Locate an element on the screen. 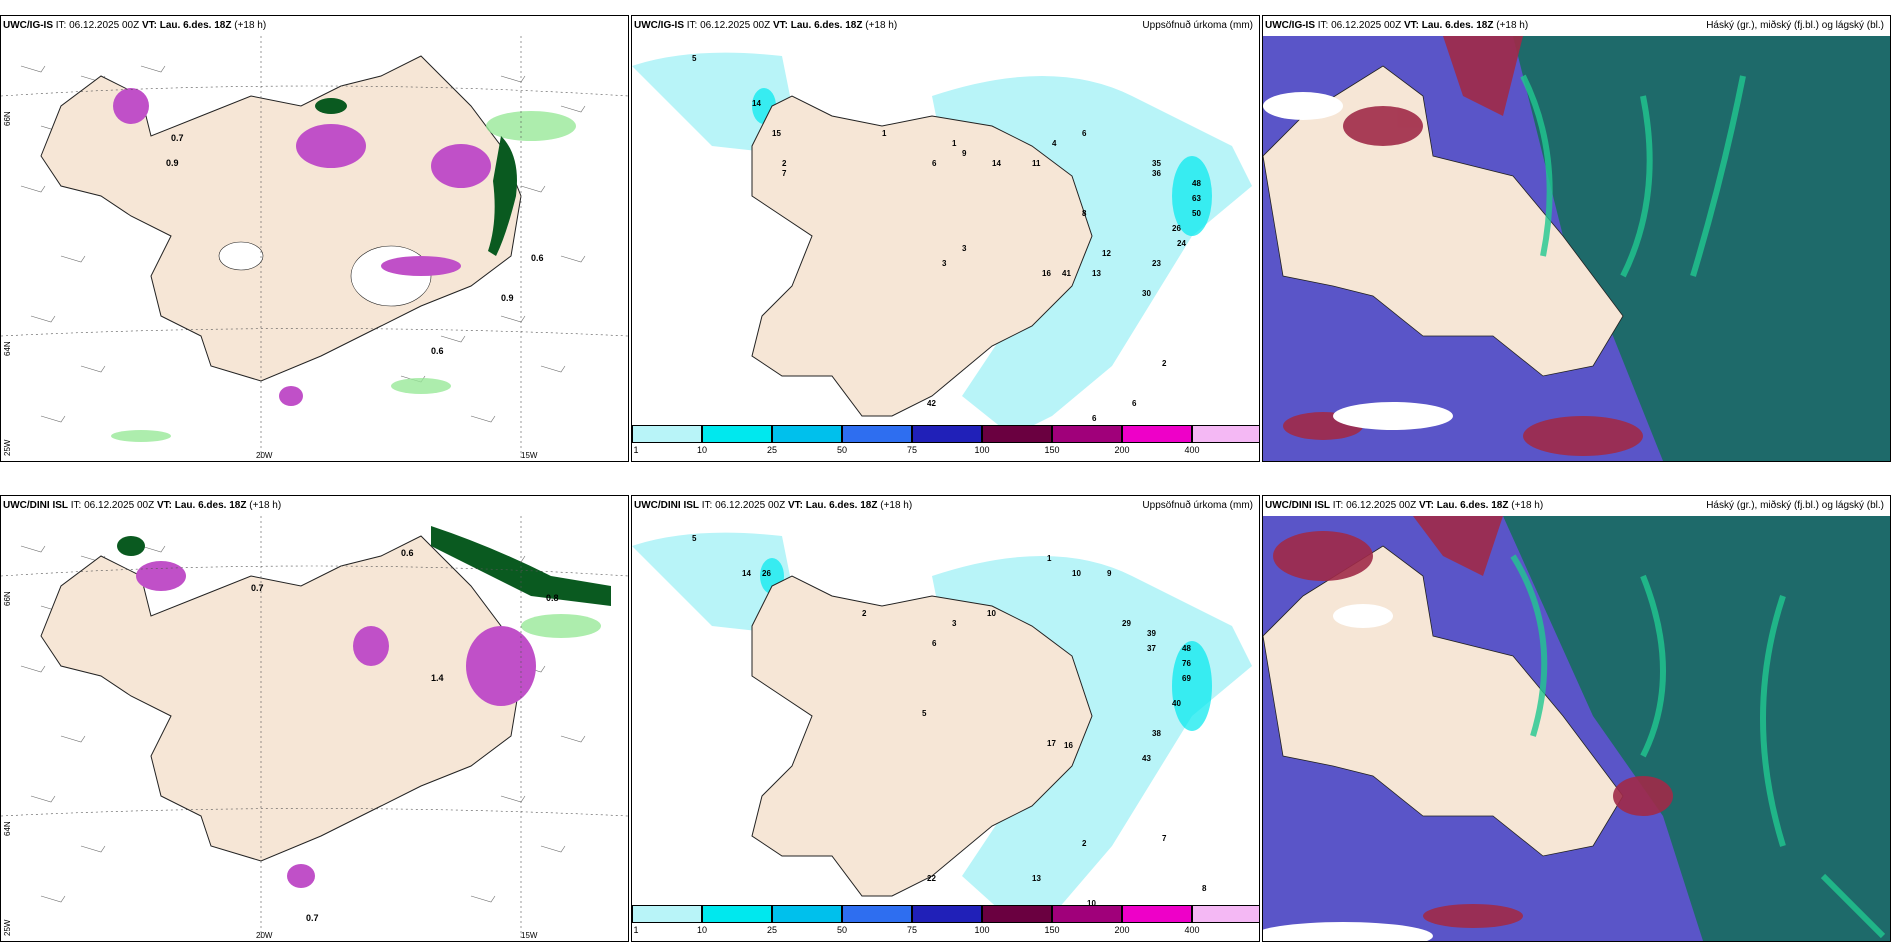 This screenshot has width=1900, height=950. svg-text: 10 is located at coordinates (991, 613).